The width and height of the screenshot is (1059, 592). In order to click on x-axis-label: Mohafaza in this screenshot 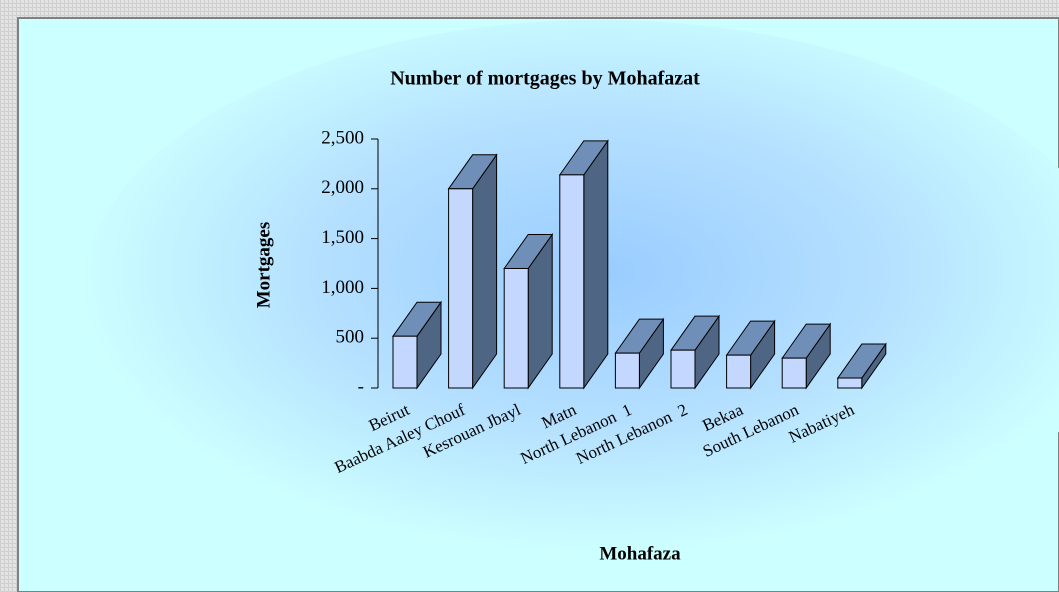, I will do `click(640, 553)`.